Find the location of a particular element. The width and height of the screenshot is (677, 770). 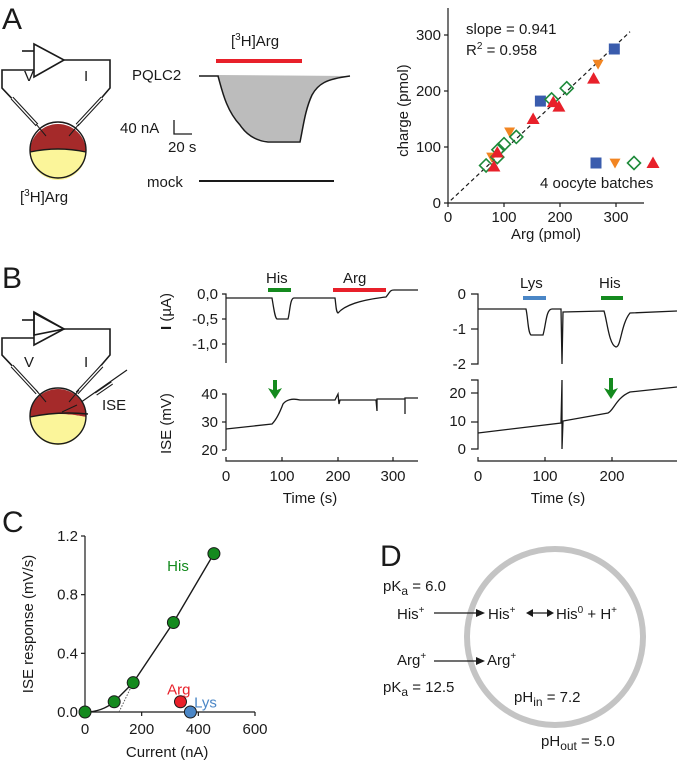

current-trace-right is located at coordinates (577, 336).